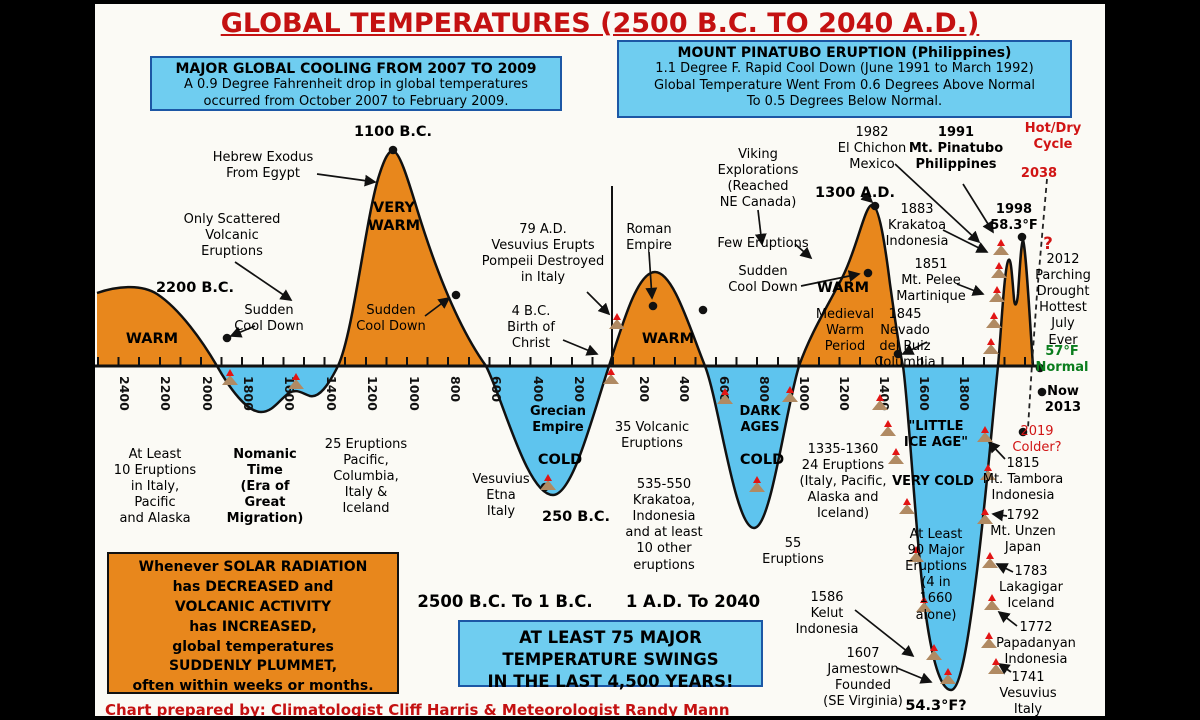 The height and width of the screenshot is (720, 1200). I want to click on pinatubo-box-heading: MOUNT PINATUBO ERUPTION (Philippines), so click(844, 53).